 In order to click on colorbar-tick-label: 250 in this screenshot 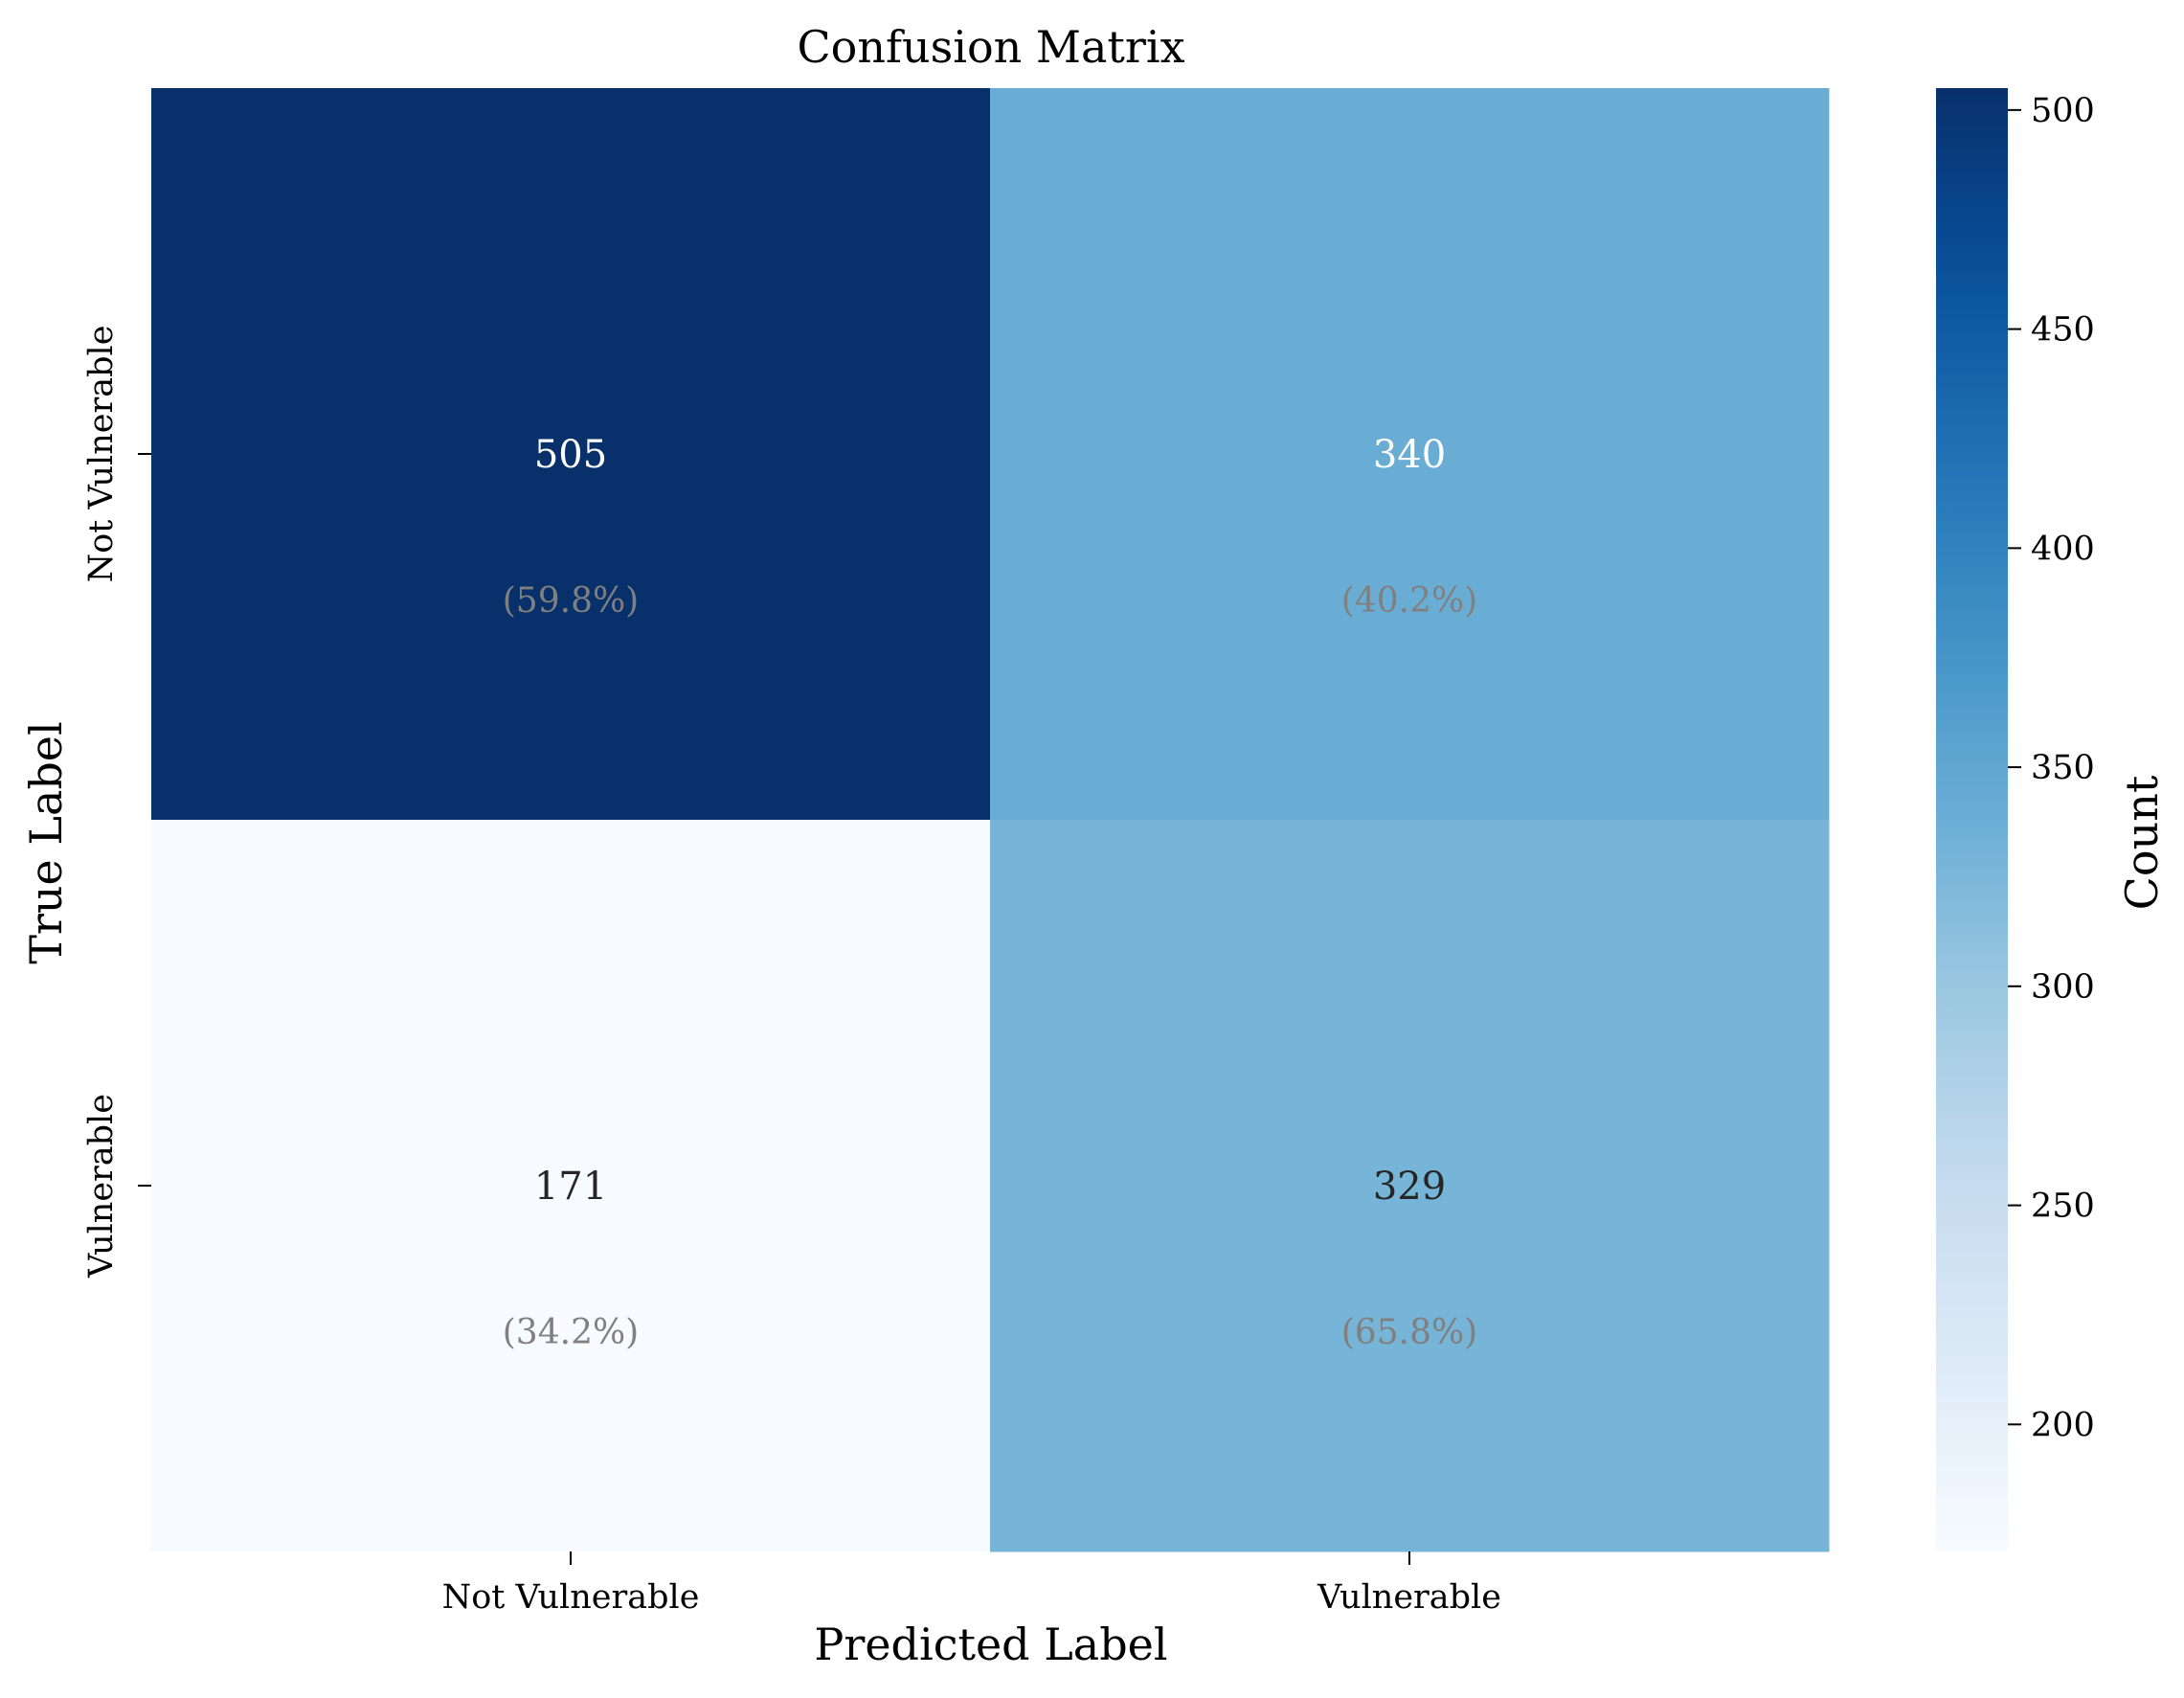, I will do `click(2063, 1207)`.